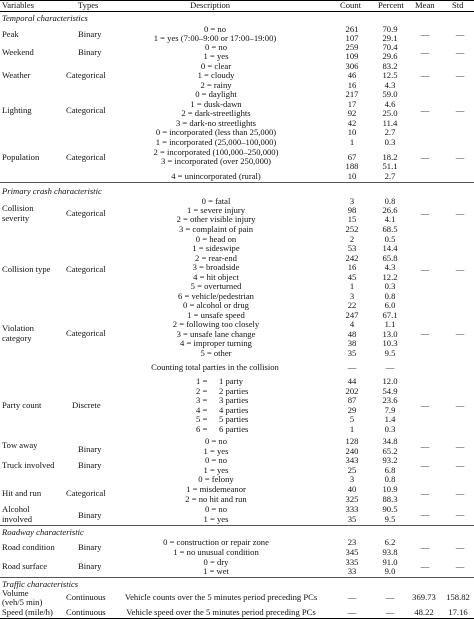 The image size is (474, 619). What do you see at coordinates (352, 258) in the screenshot?
I see `count: 242` at bounding box center [352, 258].